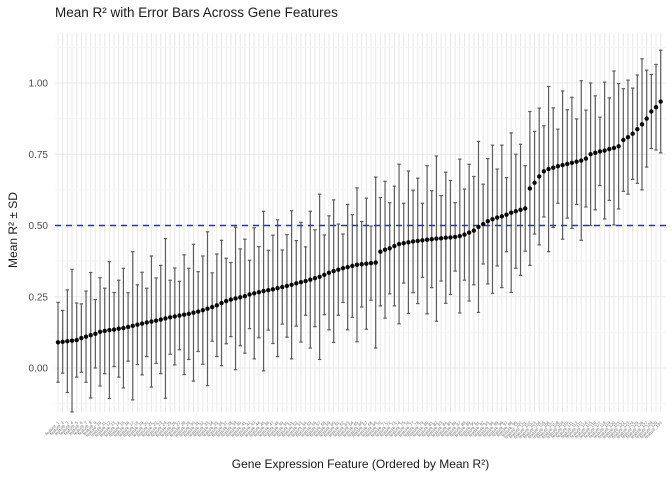 This screenshot has height=480, width=672. Describe the element at coordinates (39, 369) in the screenshot. I see `svg-text: 0.00` at that location.